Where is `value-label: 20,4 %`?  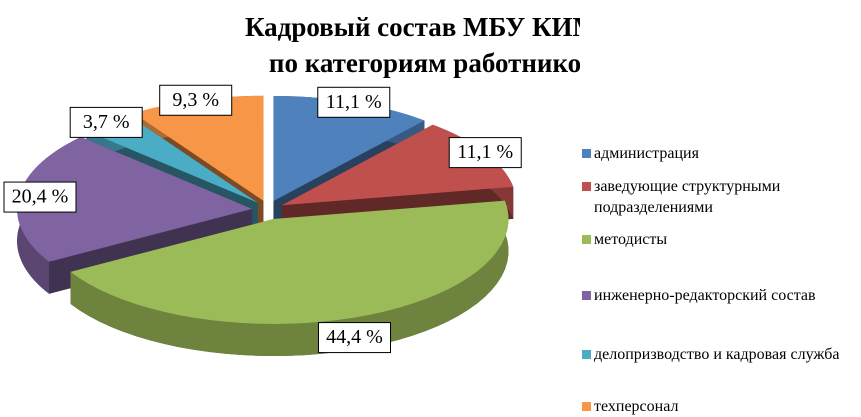
value-label: 20,4 % is located at coordinates (40, 197).